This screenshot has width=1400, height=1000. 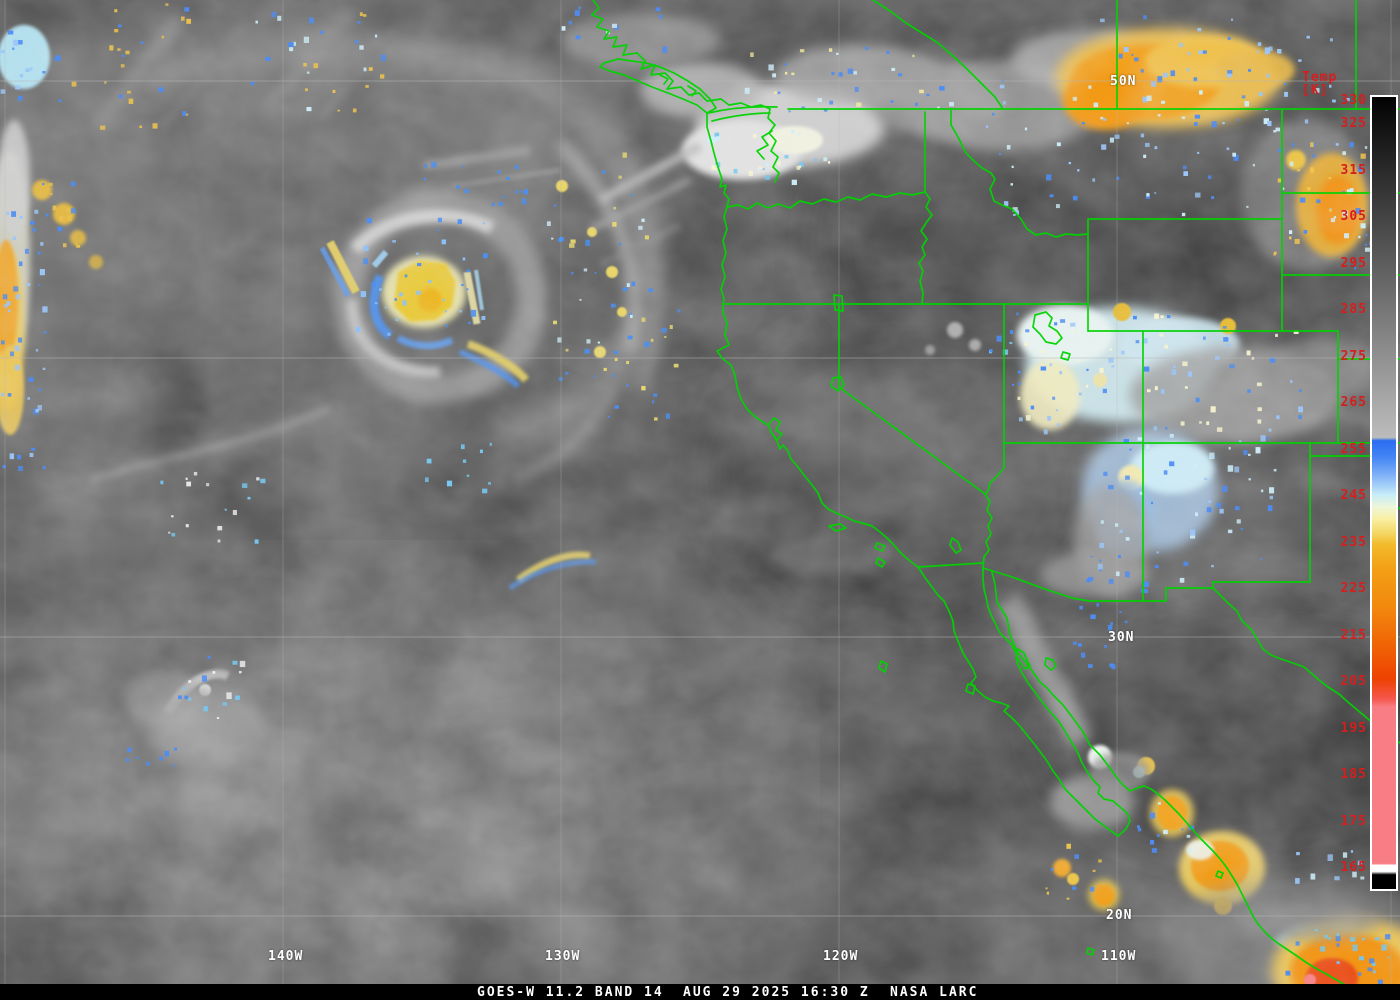 What do you see at coordinates (1353, 588) in the screenshot?
I see `colorbar-tick: 225` at bounding box center [1353, 588].